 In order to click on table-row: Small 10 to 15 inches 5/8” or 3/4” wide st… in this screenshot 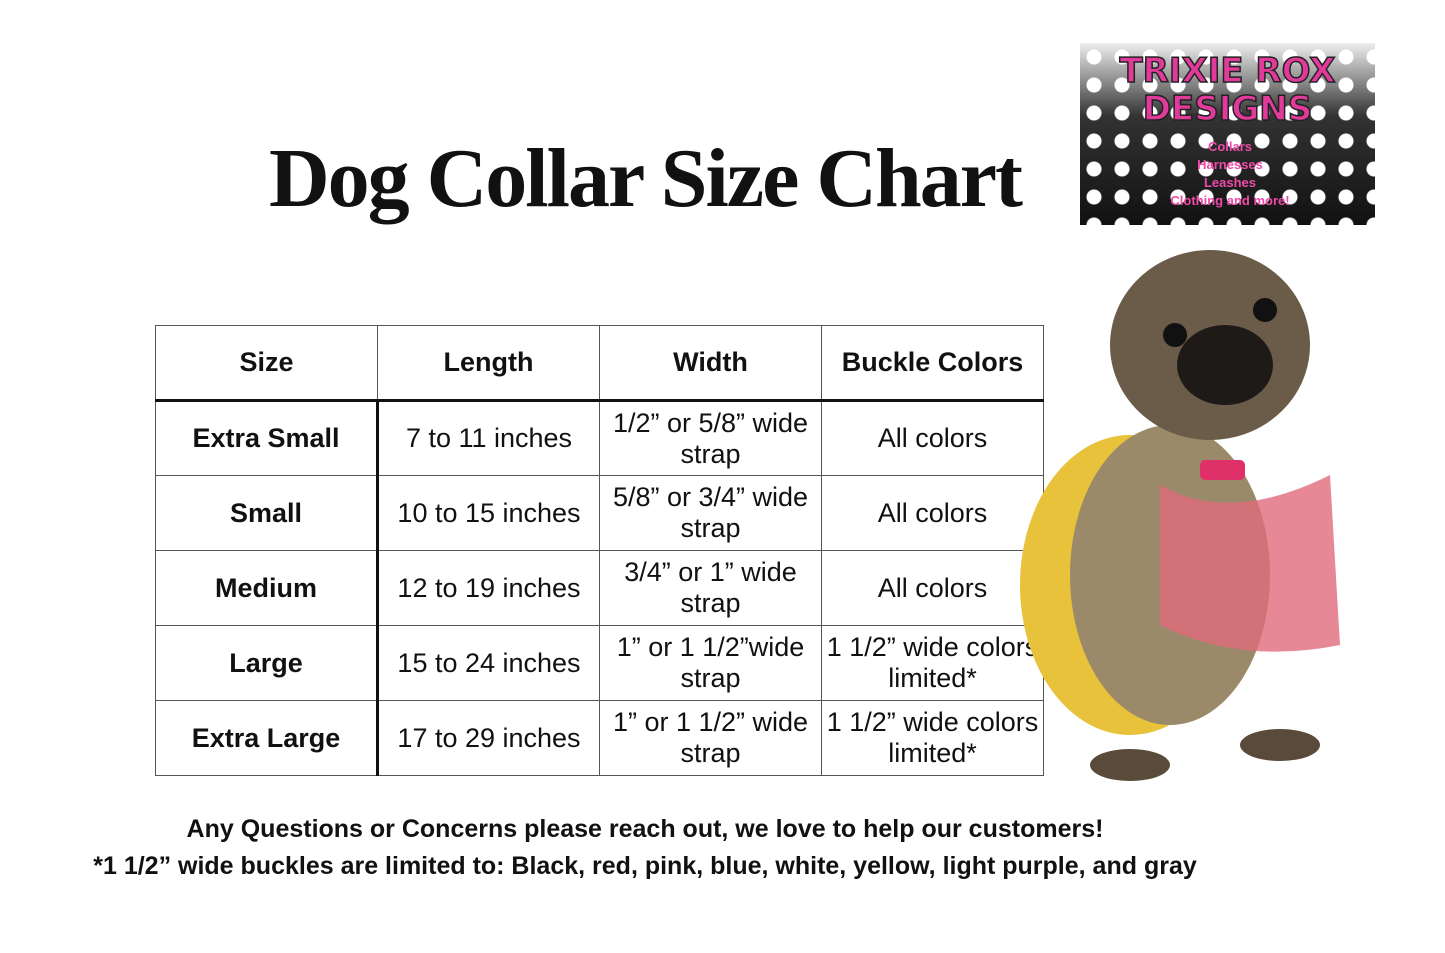, I will do `click(599, 513)`.